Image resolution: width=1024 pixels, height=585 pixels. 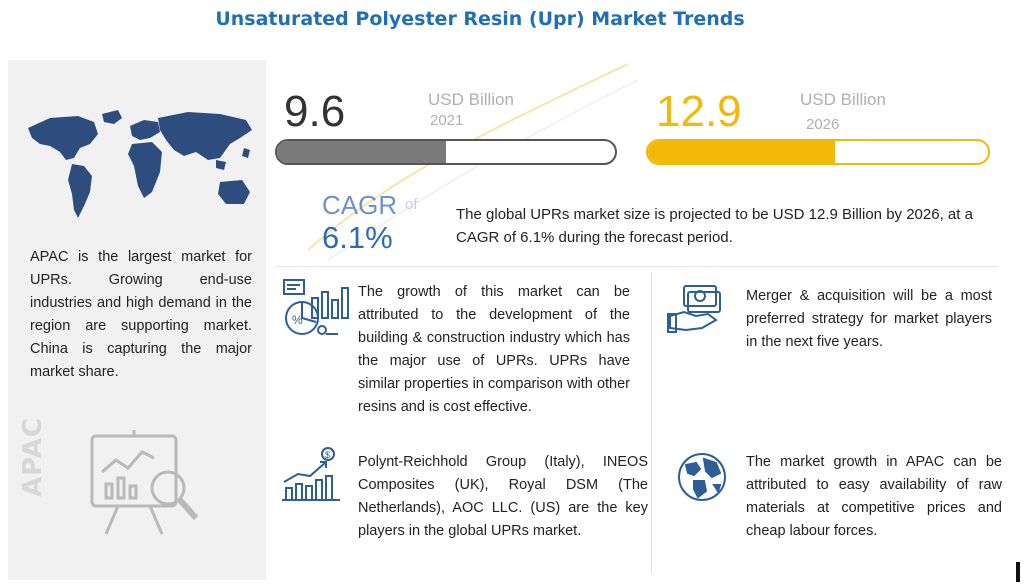 I want to click on forecast-value-bar-fill, so click(x=741, y=152).